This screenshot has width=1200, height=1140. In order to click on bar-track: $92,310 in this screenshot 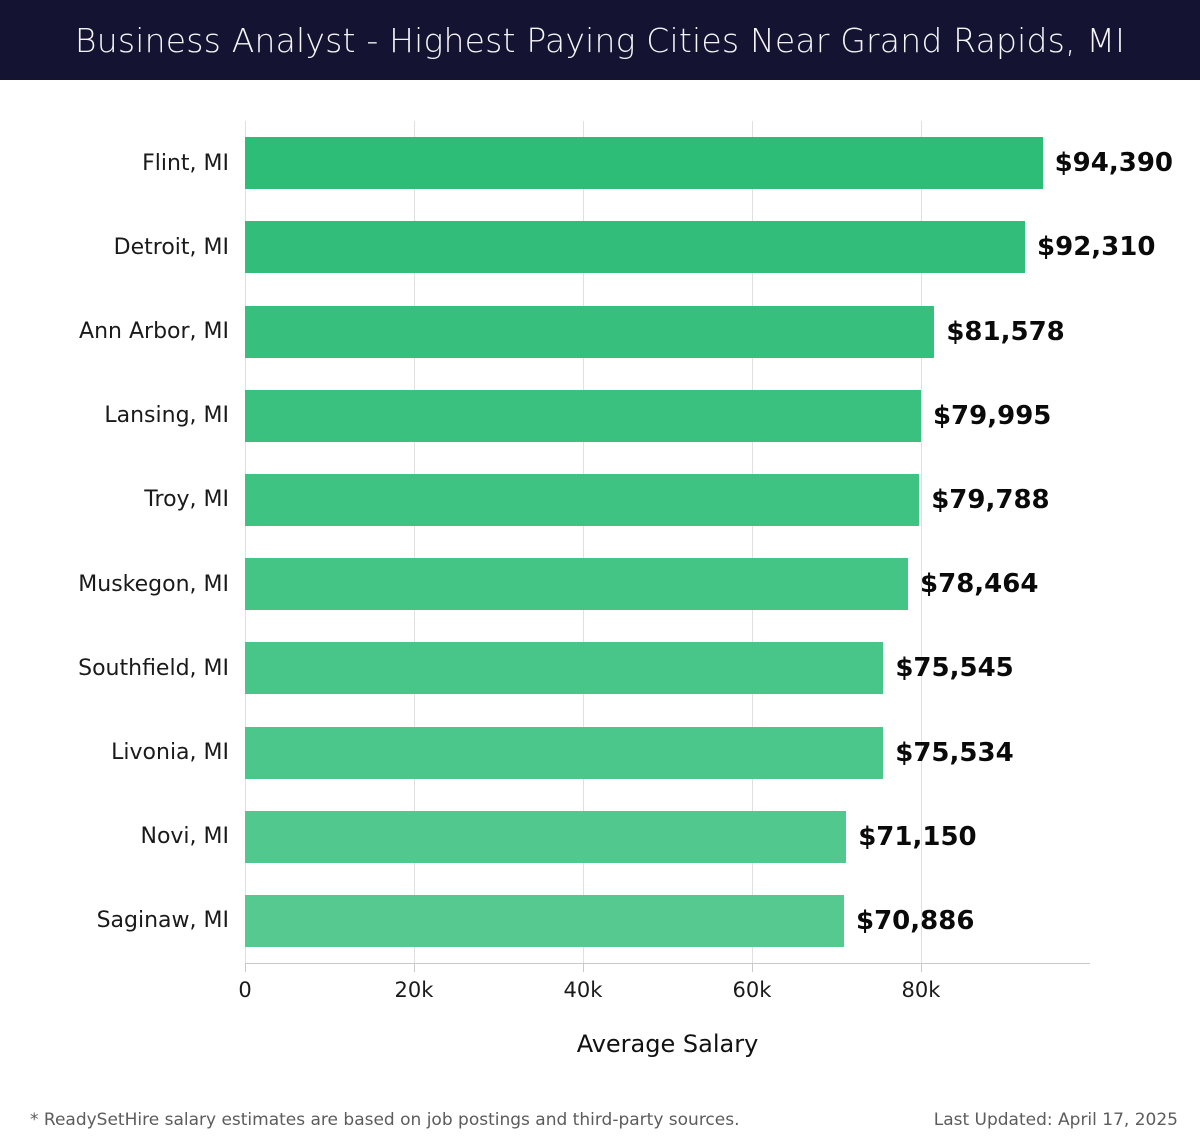, I will do `click(700, 247)`.